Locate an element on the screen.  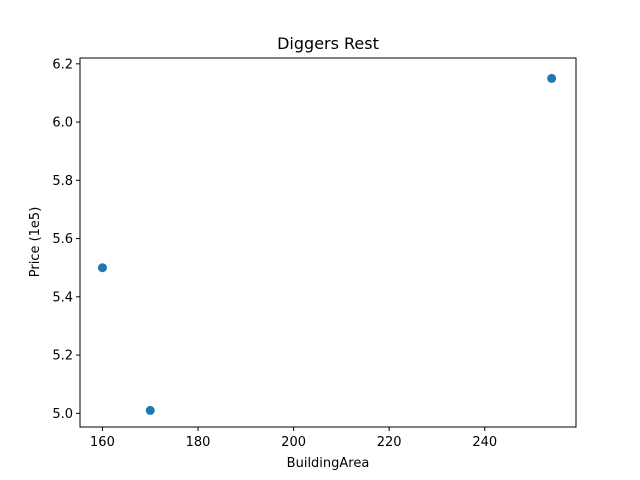
y-tick-label-5.2: 5.2 is located at coordinates (62, 356).